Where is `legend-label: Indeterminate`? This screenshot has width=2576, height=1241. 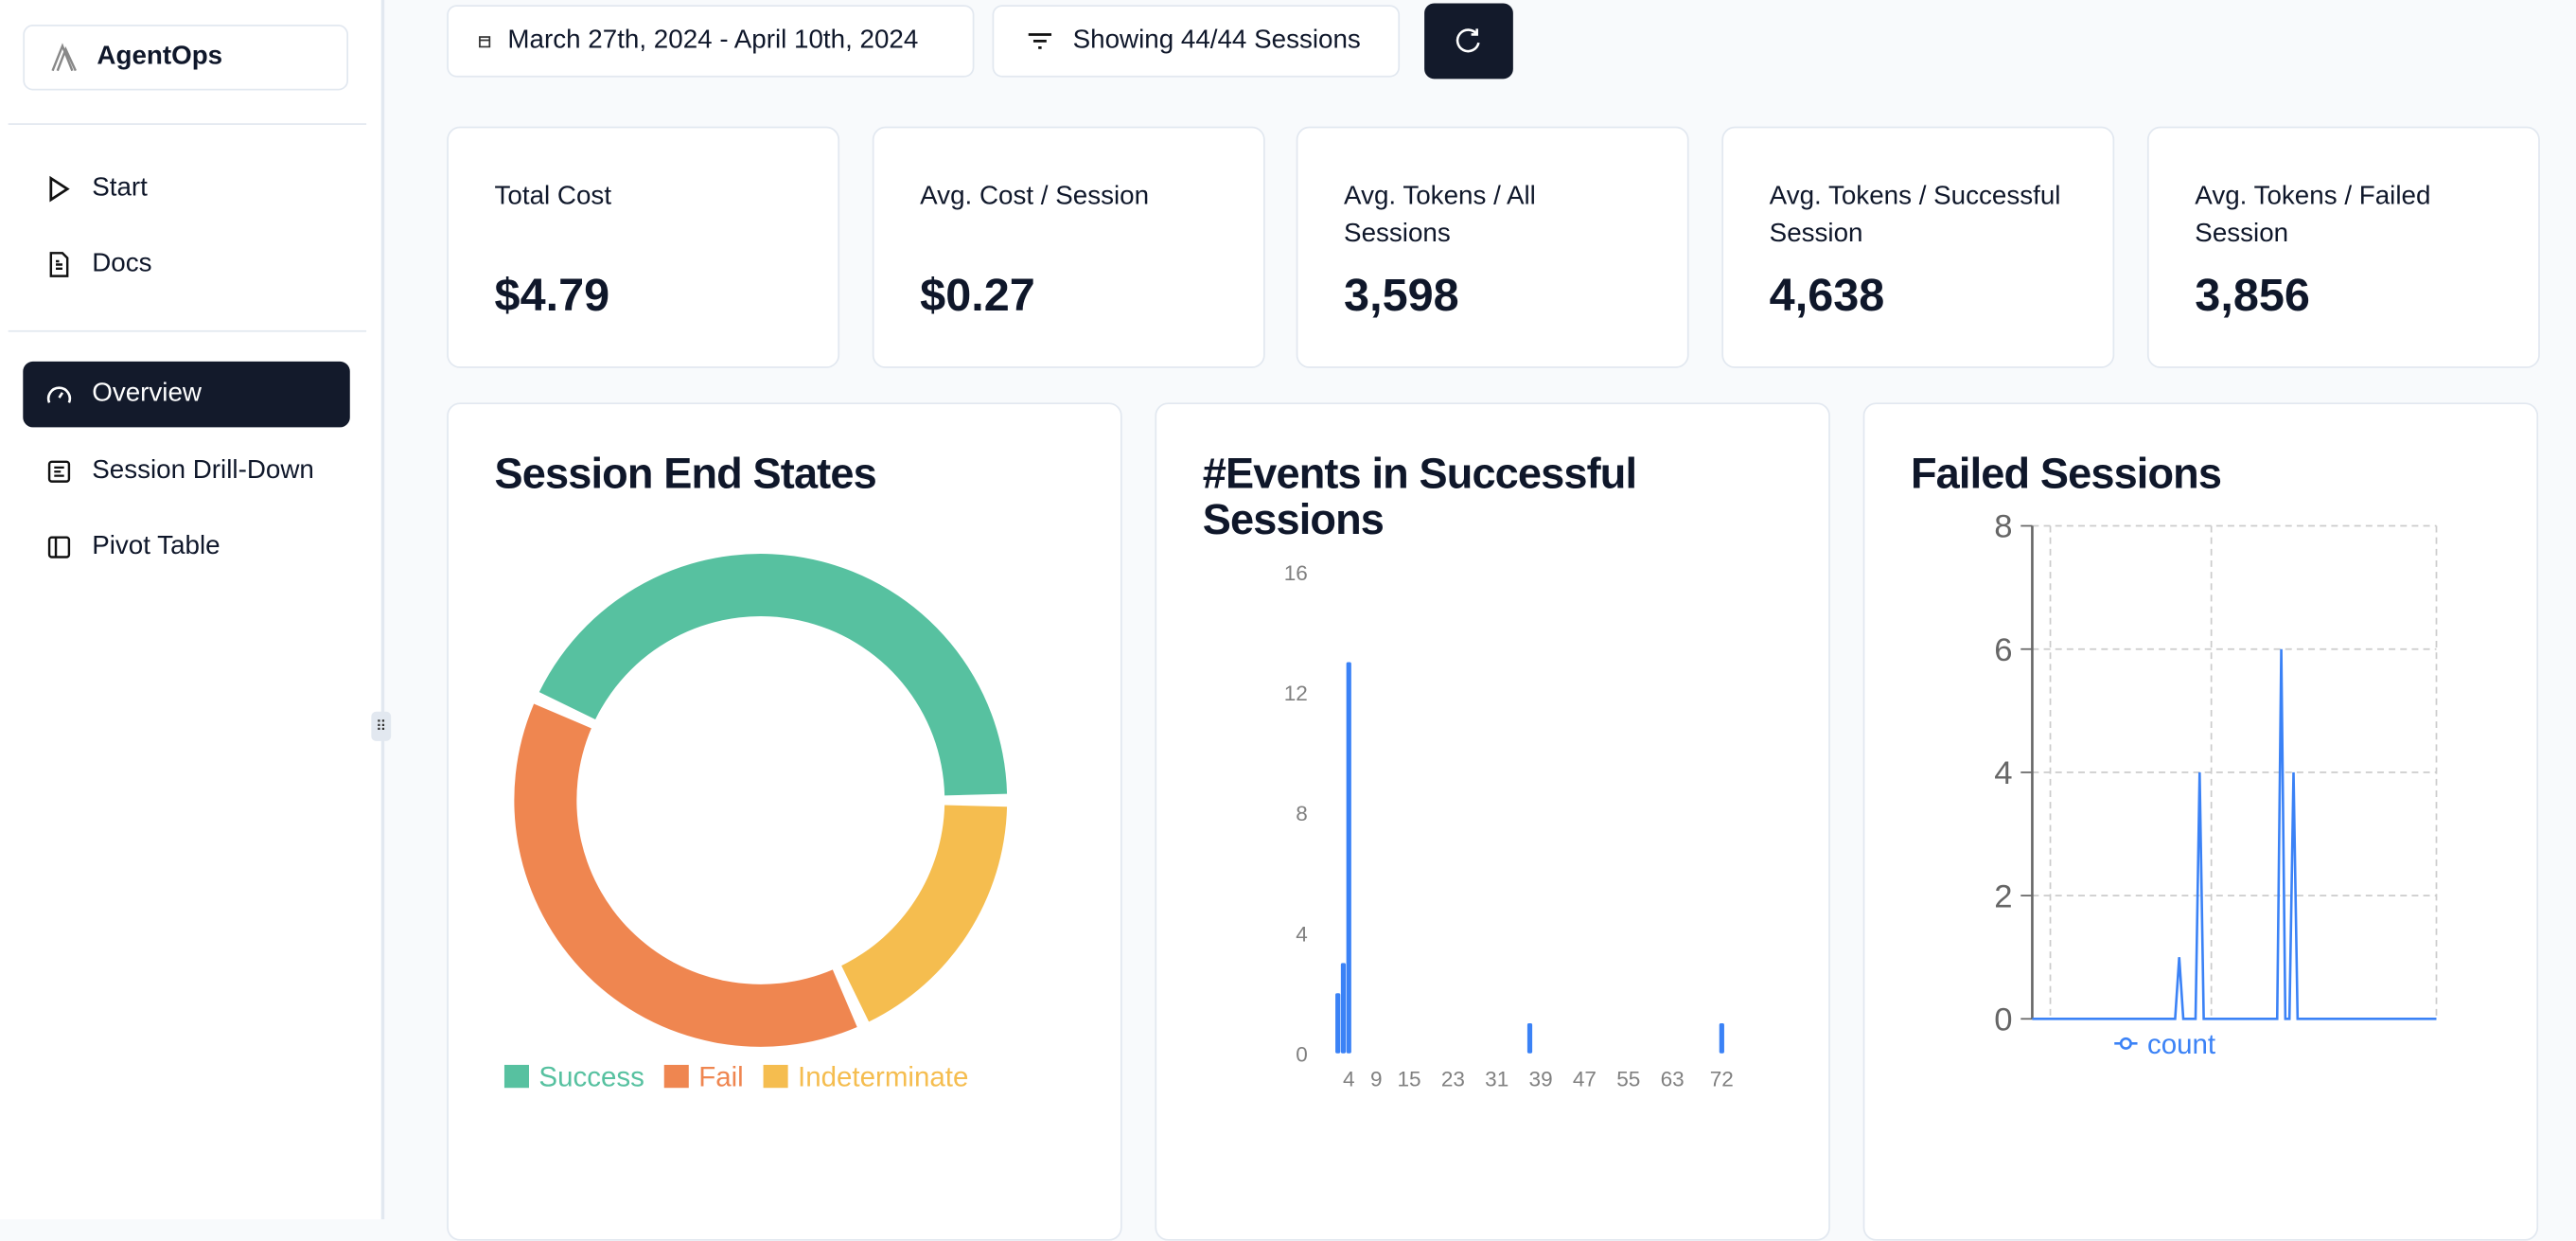 legend-label: Indeterminate is located at coordinates (883, 1076).